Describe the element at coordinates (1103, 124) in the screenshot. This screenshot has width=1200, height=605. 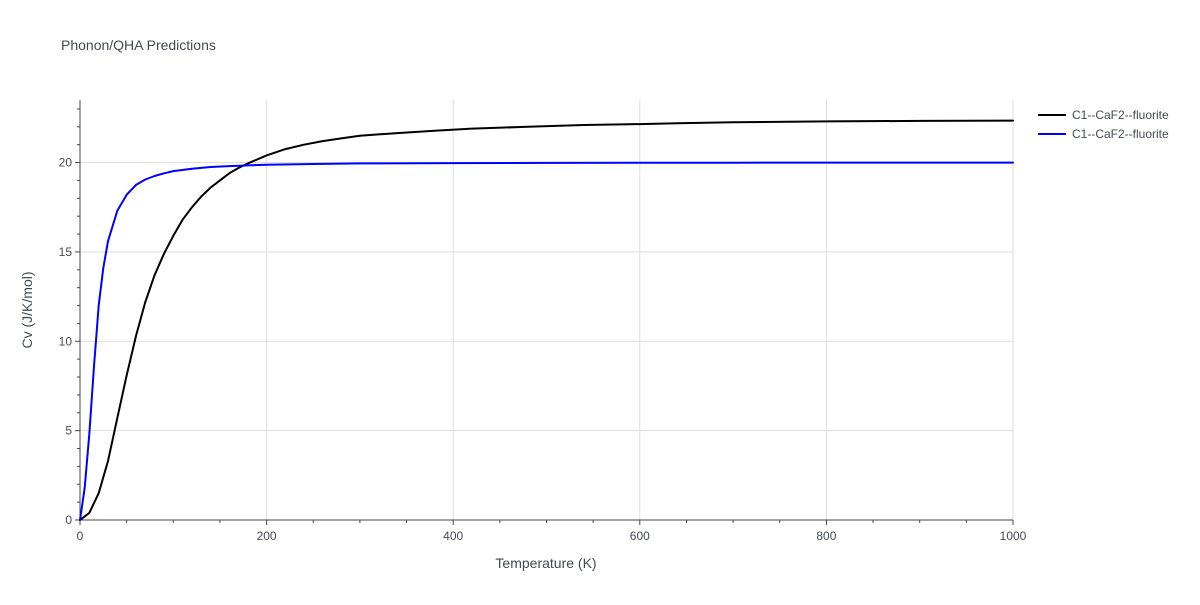
I see `legend: C1--CaF2--fluorite C1--CaF2--fluorite` at that location.